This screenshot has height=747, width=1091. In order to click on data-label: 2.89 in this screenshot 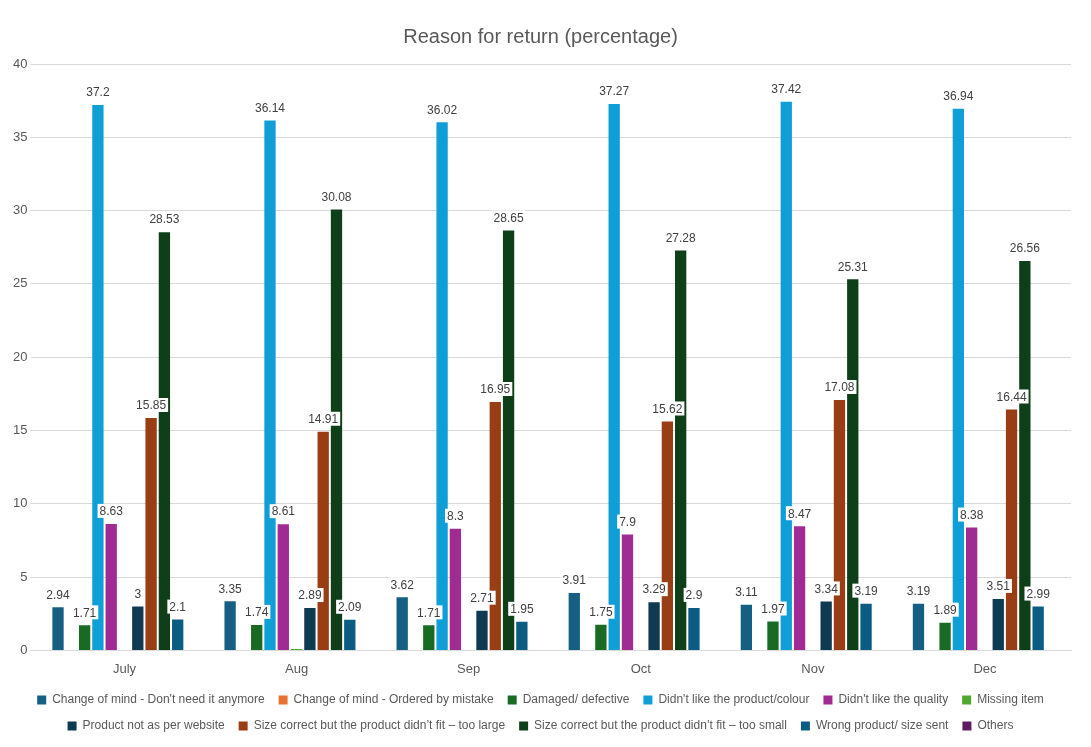, I will do `click(310, 595)`.